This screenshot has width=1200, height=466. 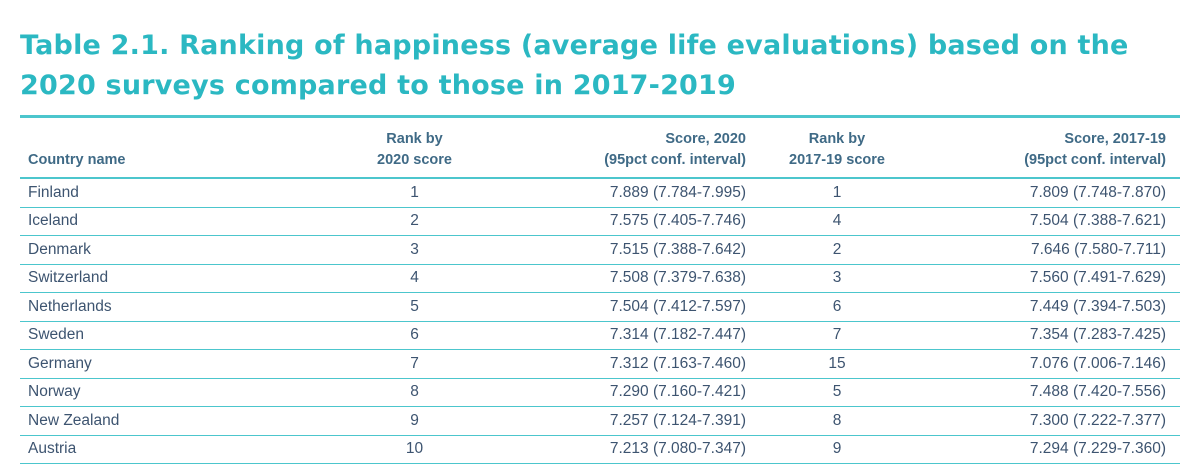 What do you see at coordinates (837, 160) in the screenshot?
I see `header-rank-2017-19-line2: 2017-19 score` at bounding box center [837, 160].